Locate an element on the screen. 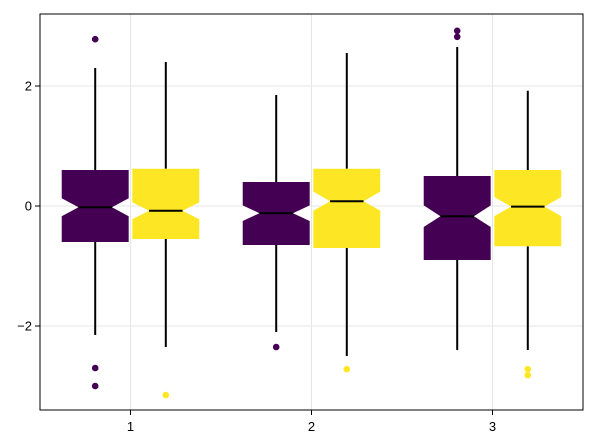  x-tick-label: 1 is located at coordinates (130, 426).